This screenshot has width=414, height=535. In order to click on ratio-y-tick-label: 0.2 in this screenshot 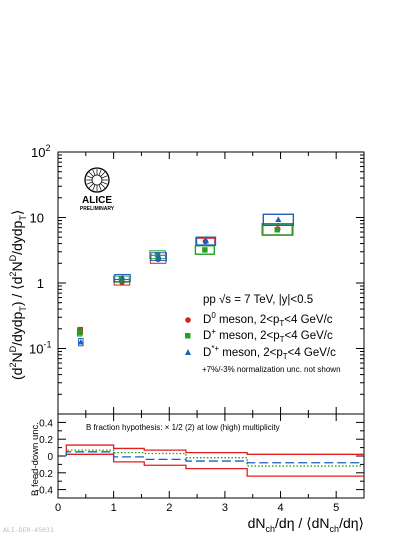, I will do `click(46, 440)`.